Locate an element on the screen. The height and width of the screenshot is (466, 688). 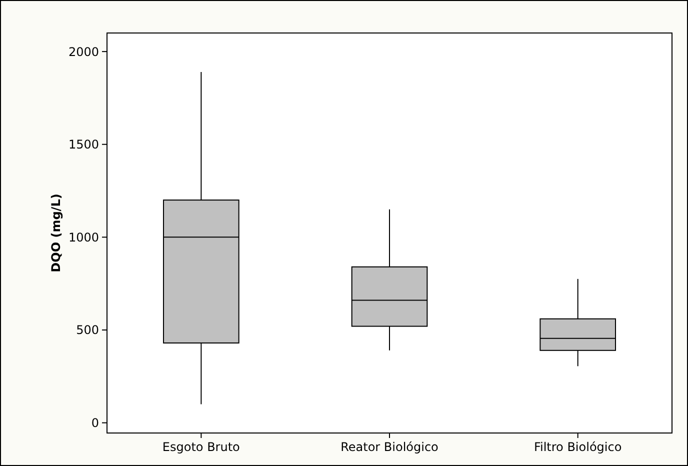
x-tick-label: Reator Biológico is located at coordinates (389, 447).